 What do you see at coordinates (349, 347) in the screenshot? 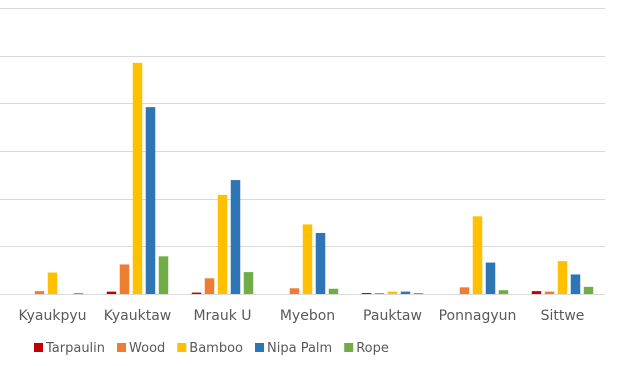
I see `legend-swatch-rope` at bounding box center [349, 347].